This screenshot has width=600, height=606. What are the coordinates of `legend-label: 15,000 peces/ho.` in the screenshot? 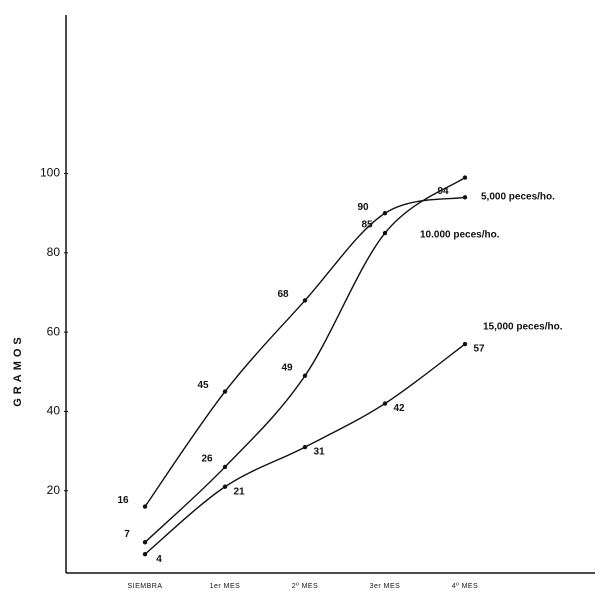 It's located at (523, 327).